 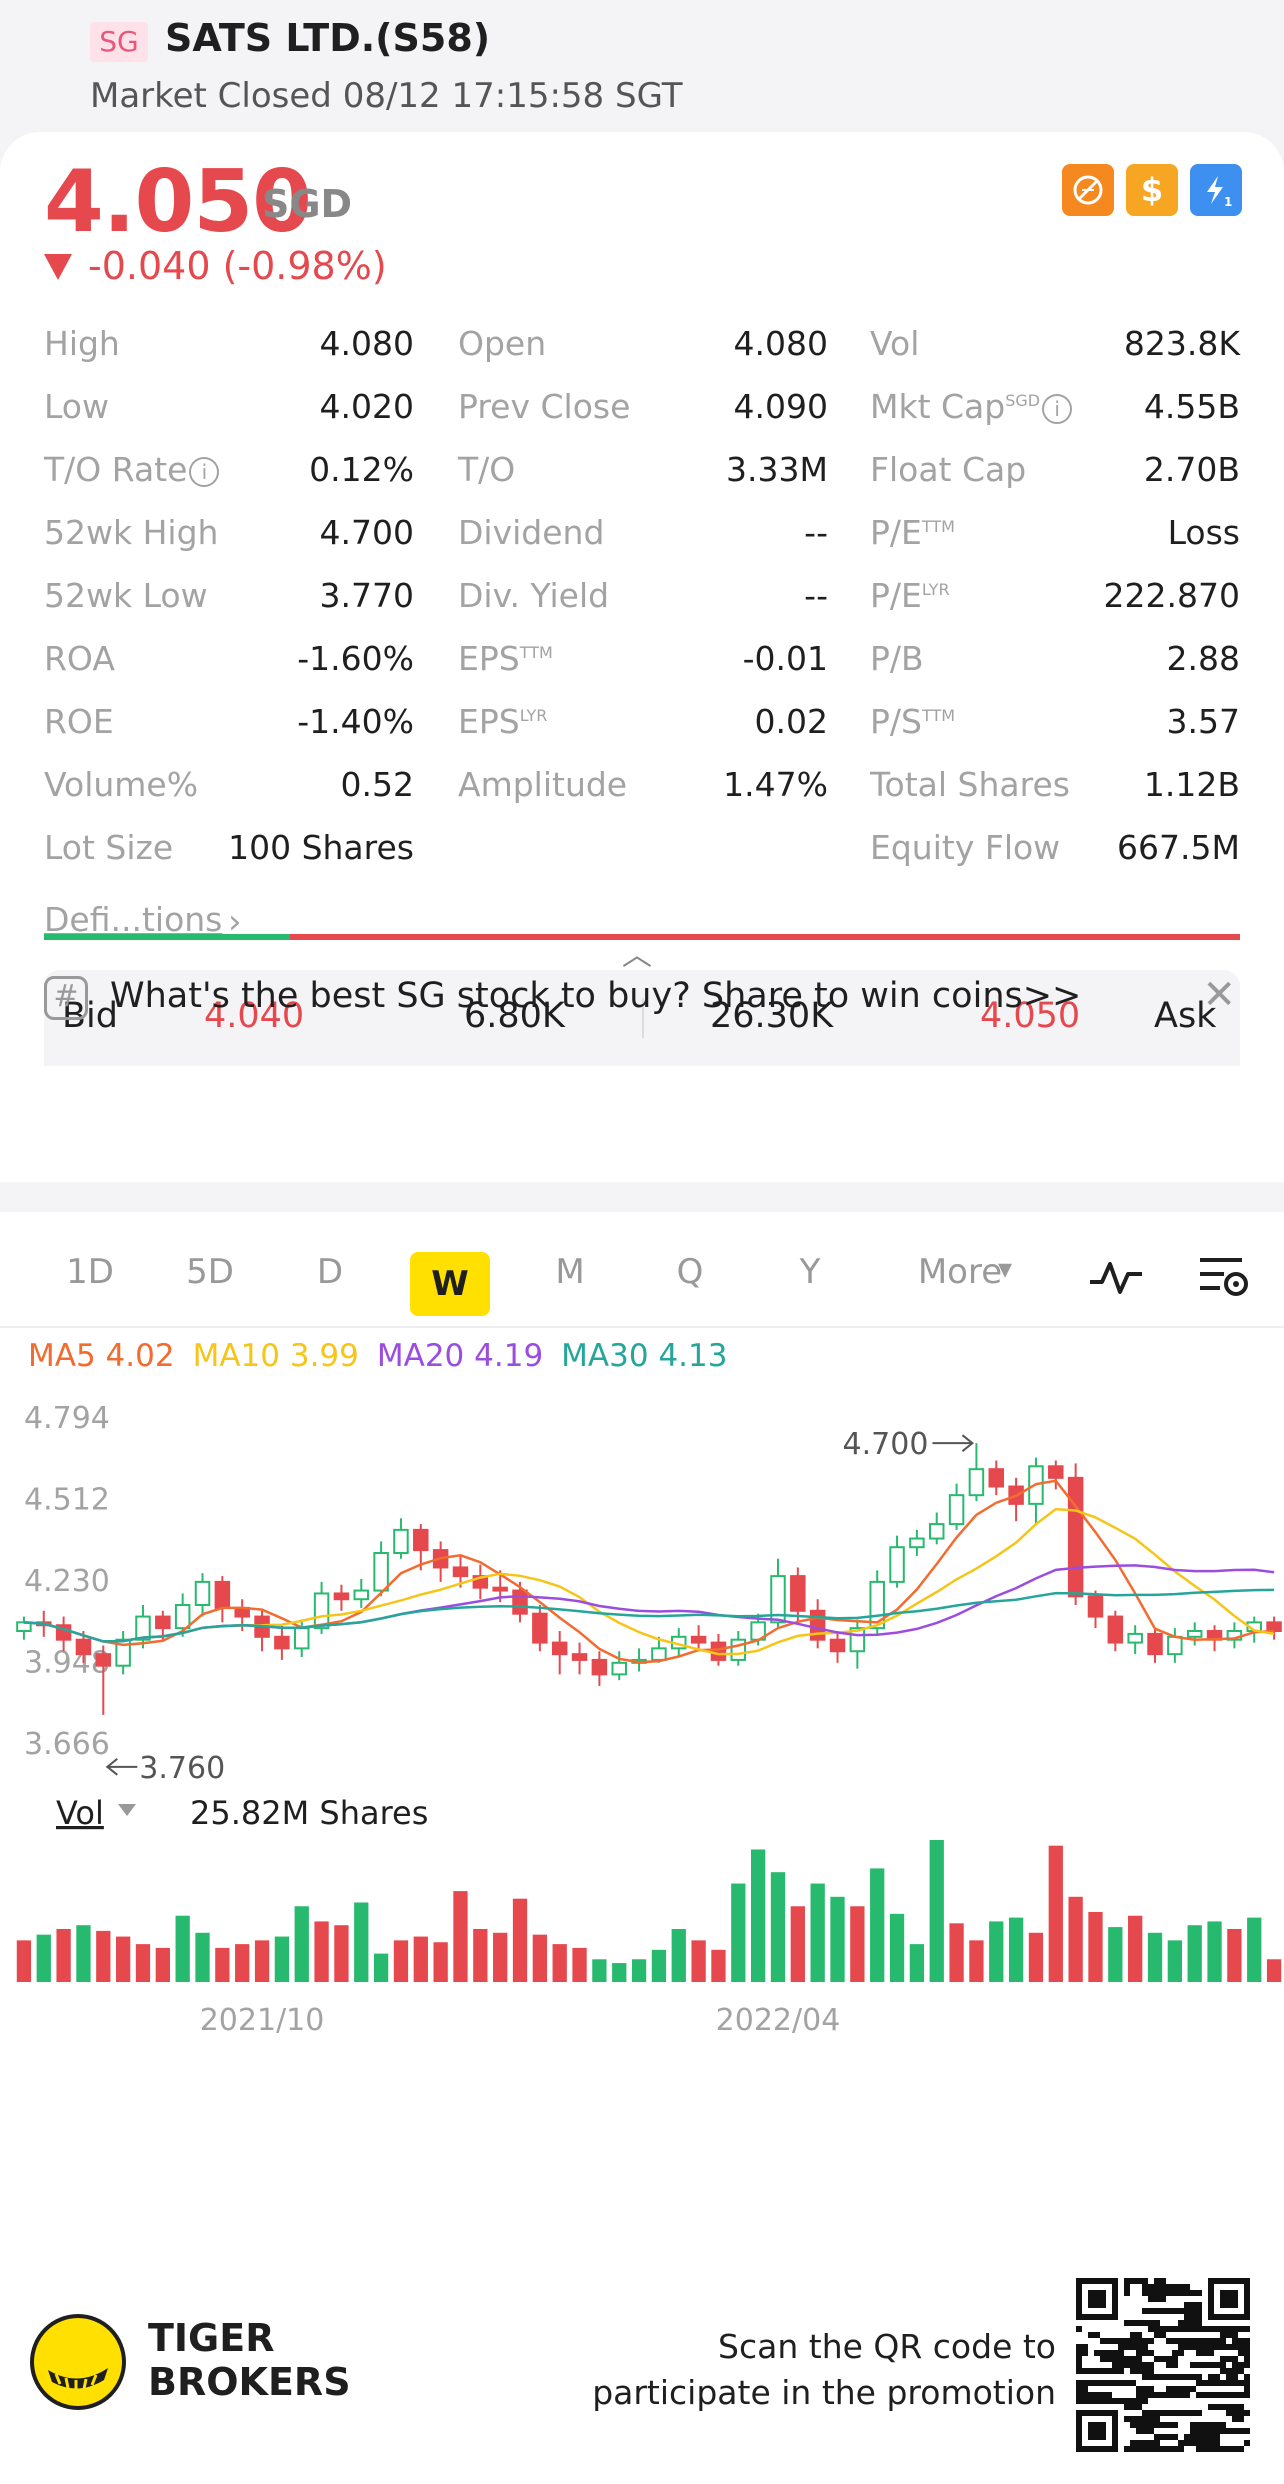 What do you see at coordinates (570, 1272) in the screenshot?
I see `tab-m: M` at bounding box center [570, 1272].